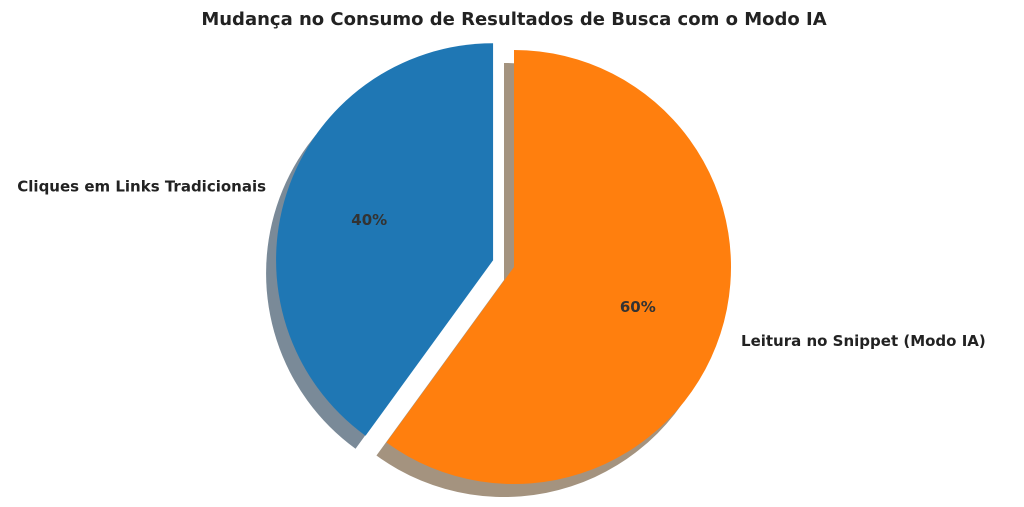 The height and width of the screenshot is (507, 1024). What do you see at coordinates (638, 307) in the screenshot?
I see `pct-label-leitura-no-snippet-modo-ia: 60%` at bounding box center [638, 307].